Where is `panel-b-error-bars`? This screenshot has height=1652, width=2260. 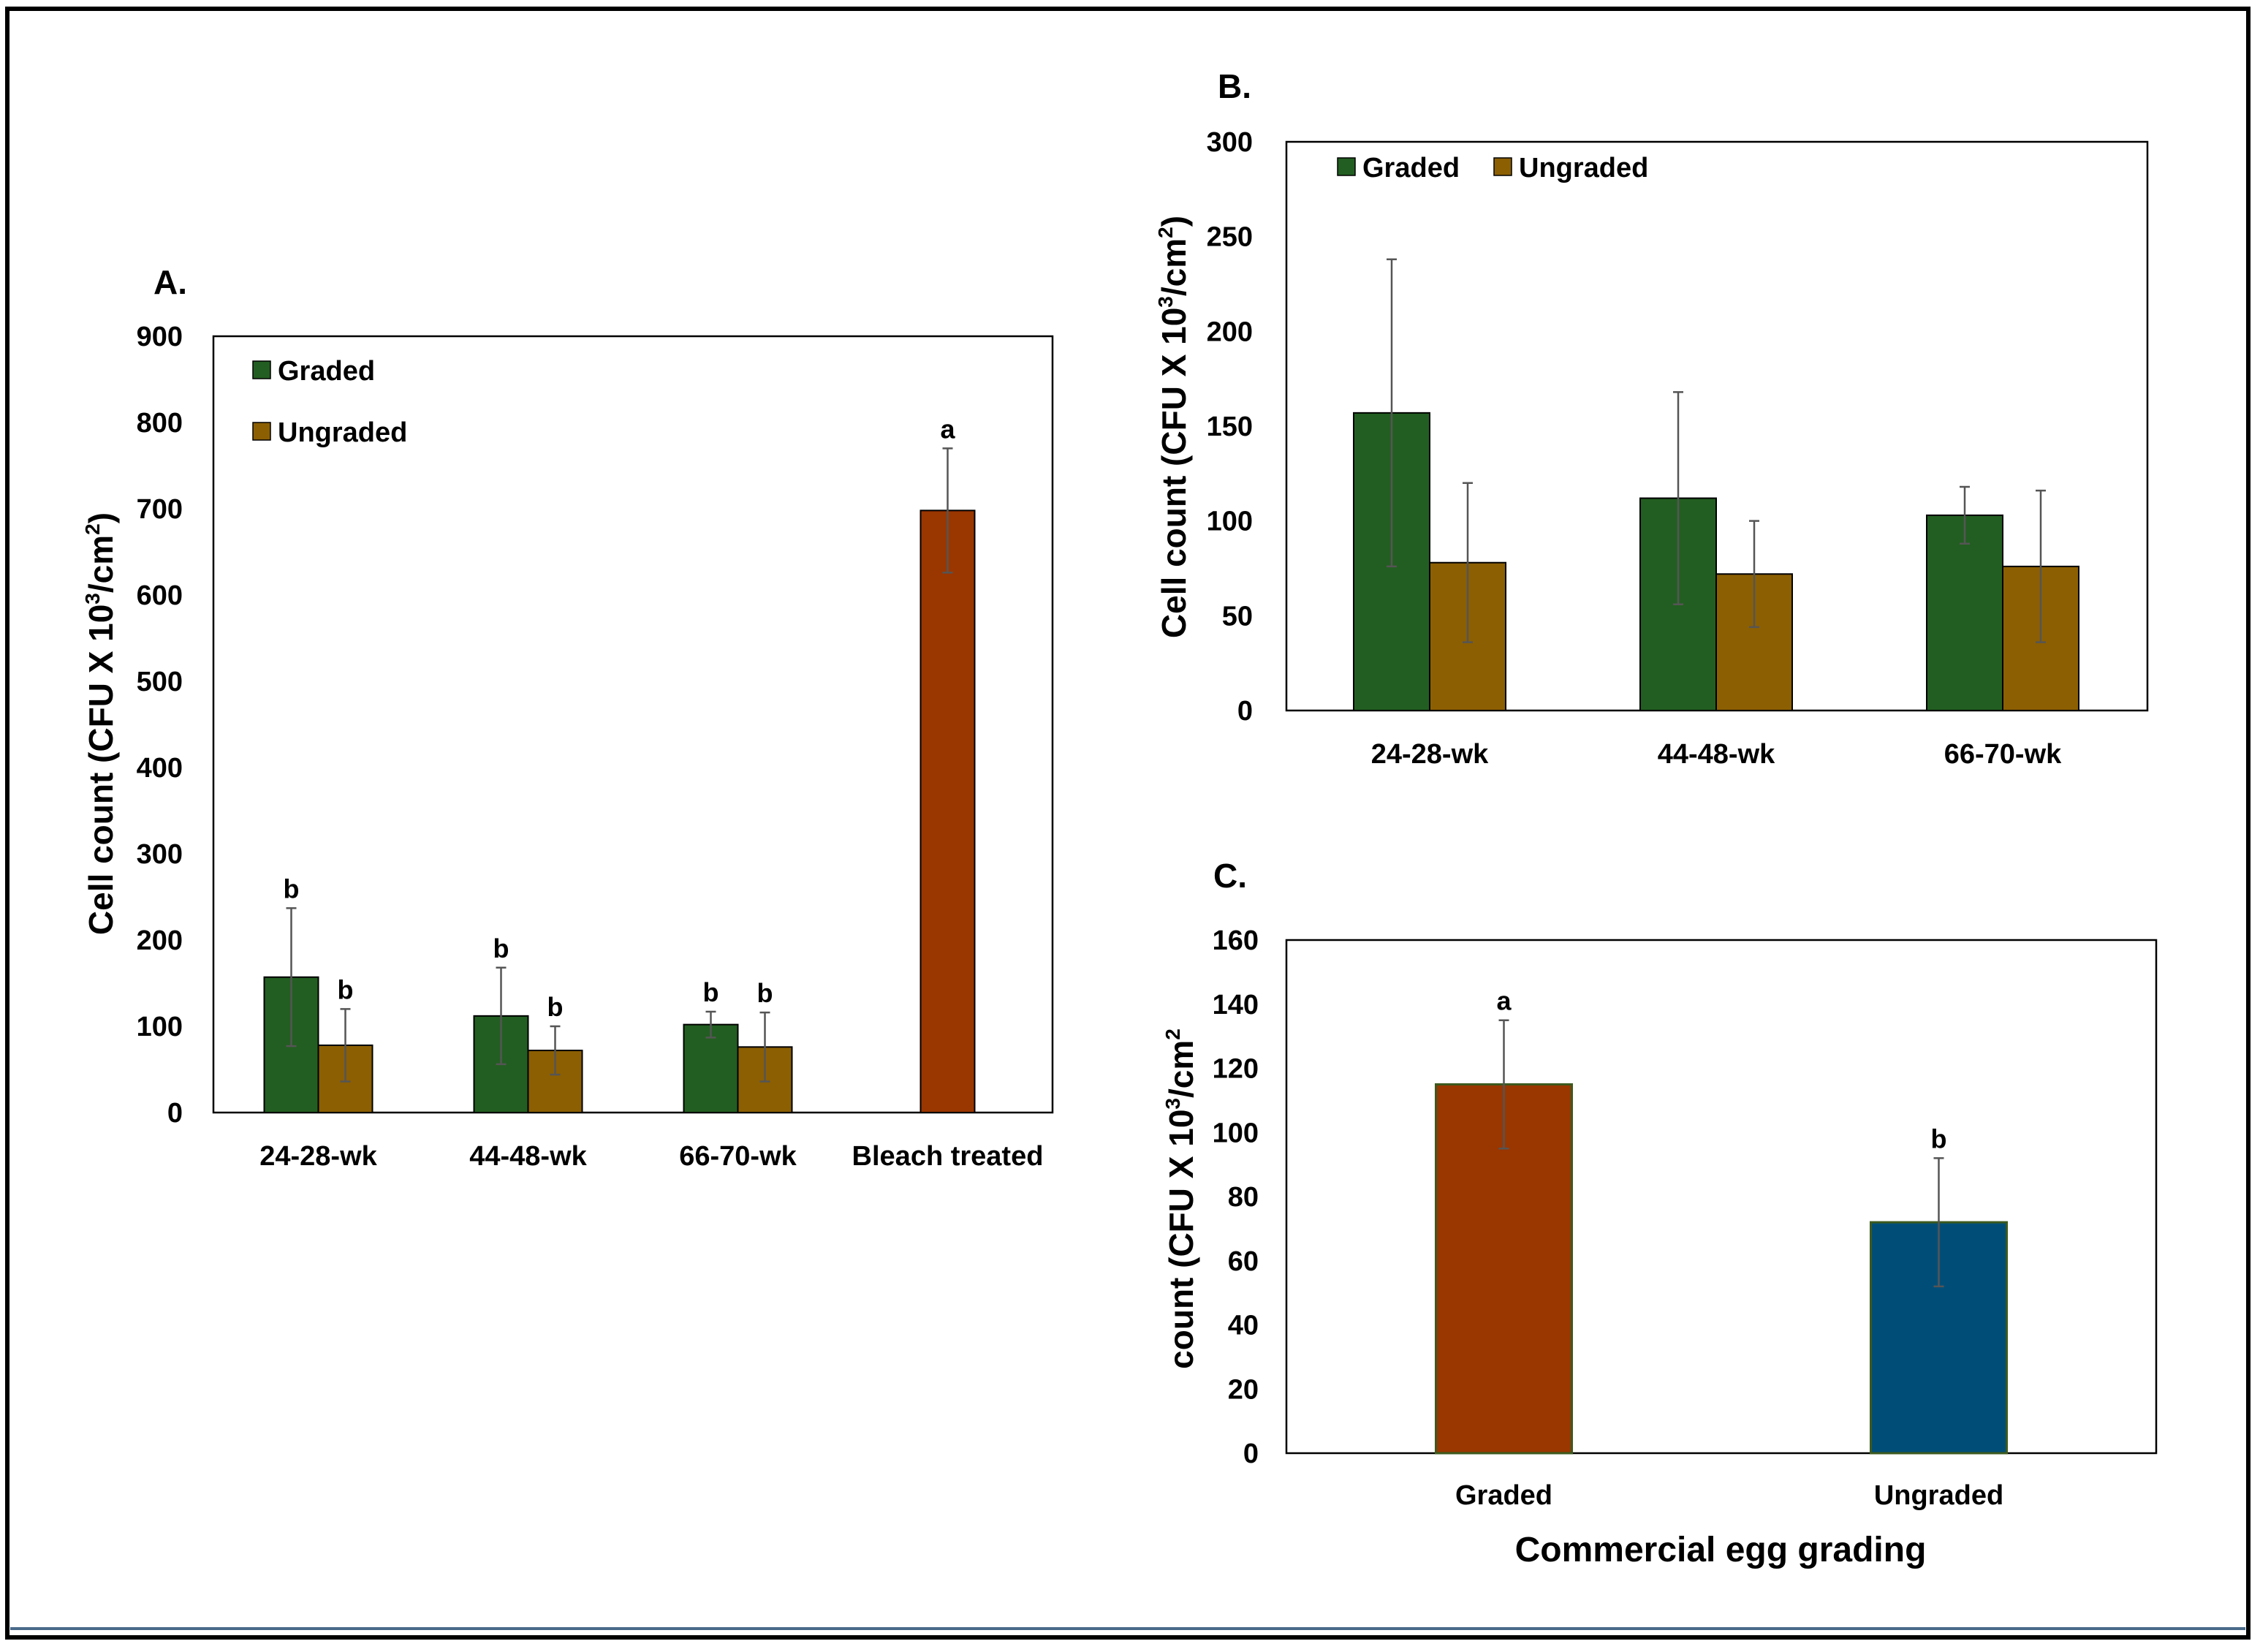
panel-b-error-bars is located at coordinates (1716, 451).